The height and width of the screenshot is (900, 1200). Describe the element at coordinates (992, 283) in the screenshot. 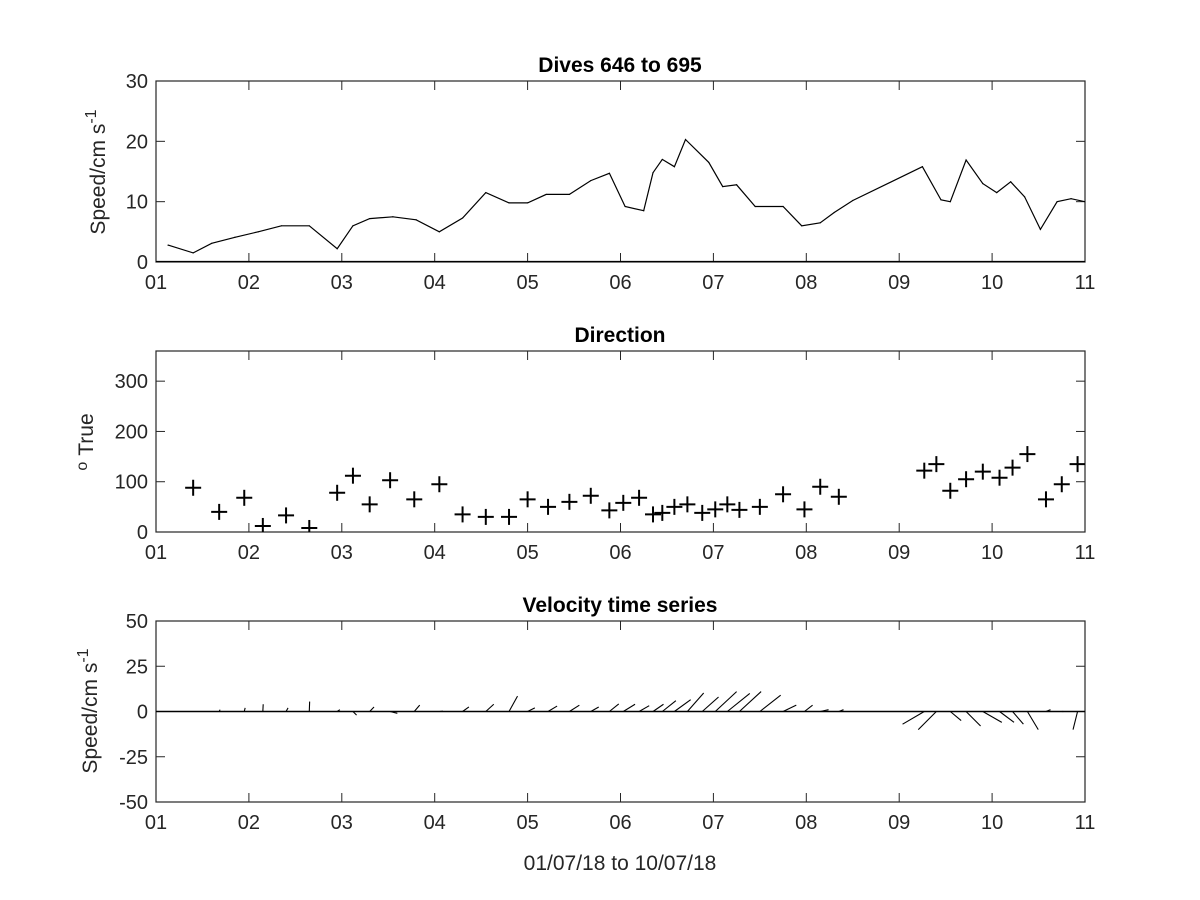

I see `speed-panel-xtick-label: 10` at that location.